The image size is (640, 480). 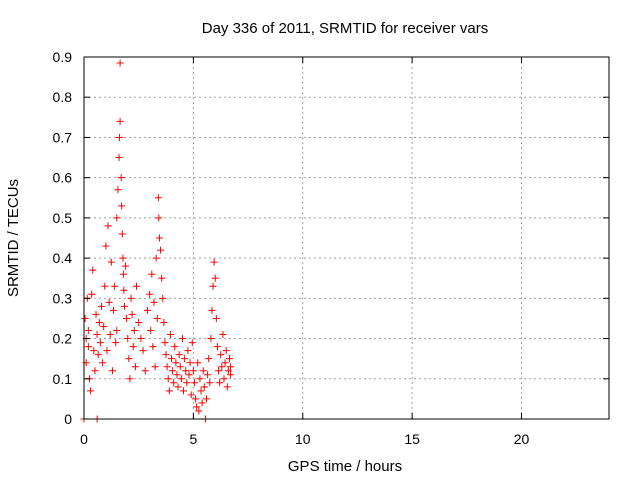 What do you see at coordinates (63, 57) in the screenshot?
I see `y-tick-label: 0.9` at bounding box center [63, 57].